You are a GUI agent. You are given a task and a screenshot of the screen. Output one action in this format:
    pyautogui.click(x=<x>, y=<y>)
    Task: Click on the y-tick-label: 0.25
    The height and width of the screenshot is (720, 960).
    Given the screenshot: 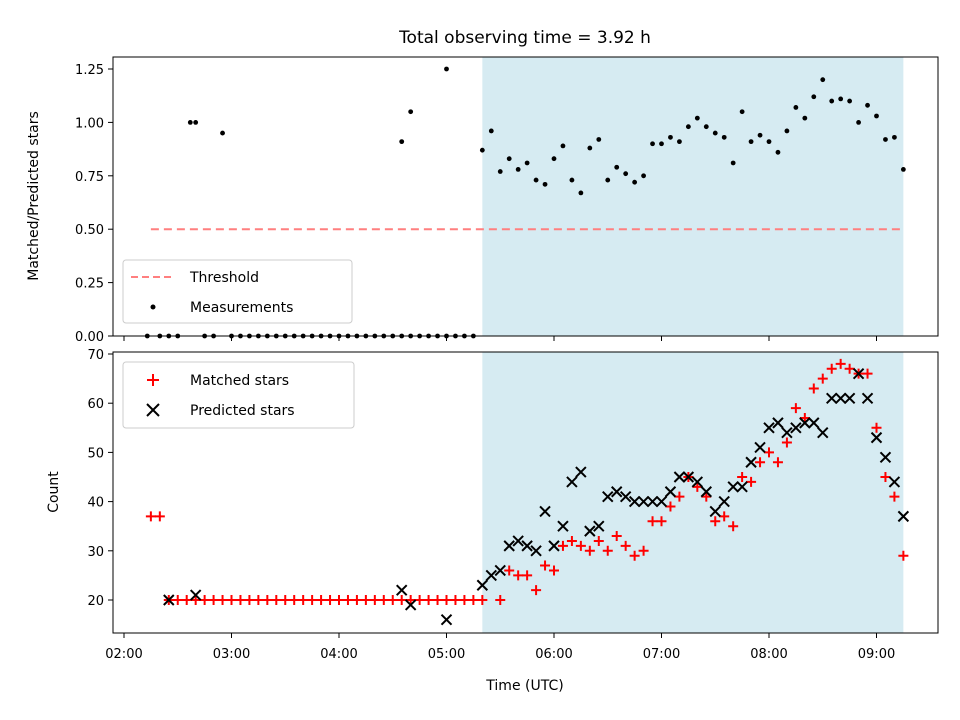 What is the action you would take?
    pyautogui.click(x=89, y=284)
    